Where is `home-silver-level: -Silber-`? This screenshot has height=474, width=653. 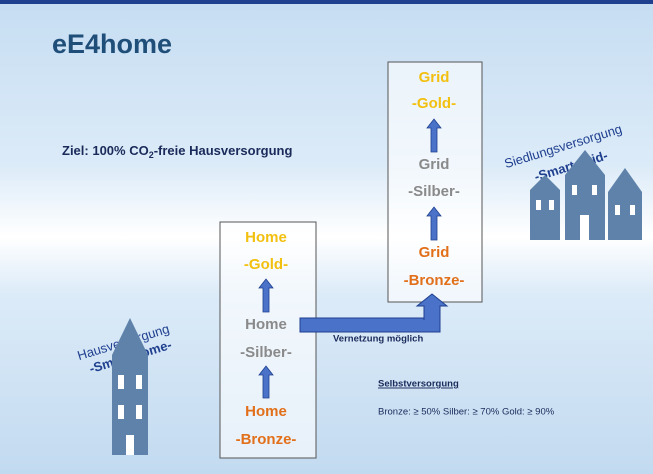 home-silver-level: -Silber- is located at coordinates (266, 352).